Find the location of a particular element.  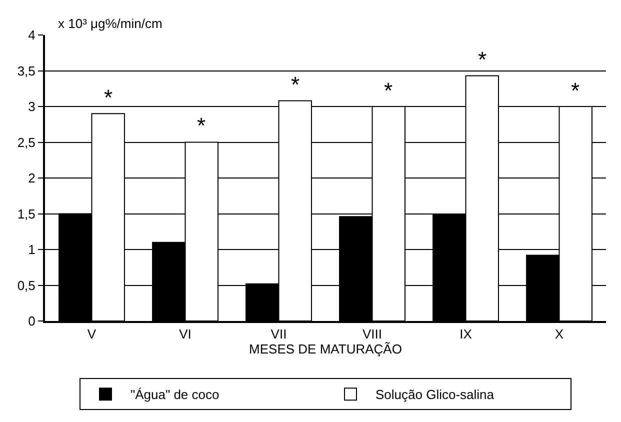

y-tick-label: 2 is located at coordinates (32, 178).